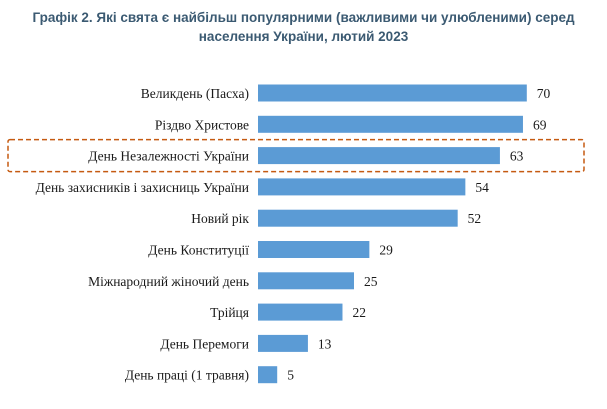  Describe the element at coordinates (168, 281) in the screenshot. I see `category-label: Міжнародний жіночий день` at that location.